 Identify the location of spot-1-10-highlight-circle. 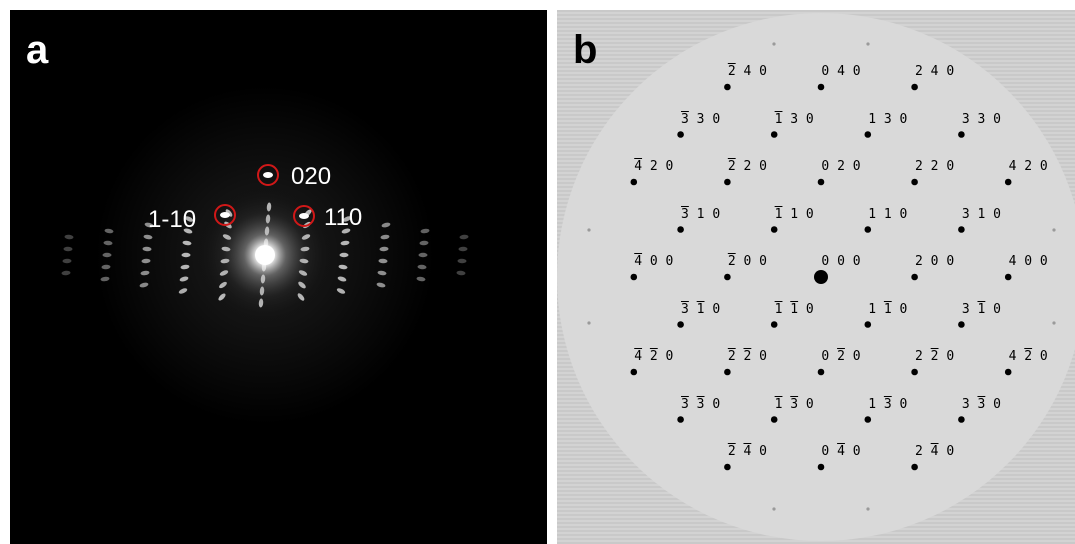
(225, 215).